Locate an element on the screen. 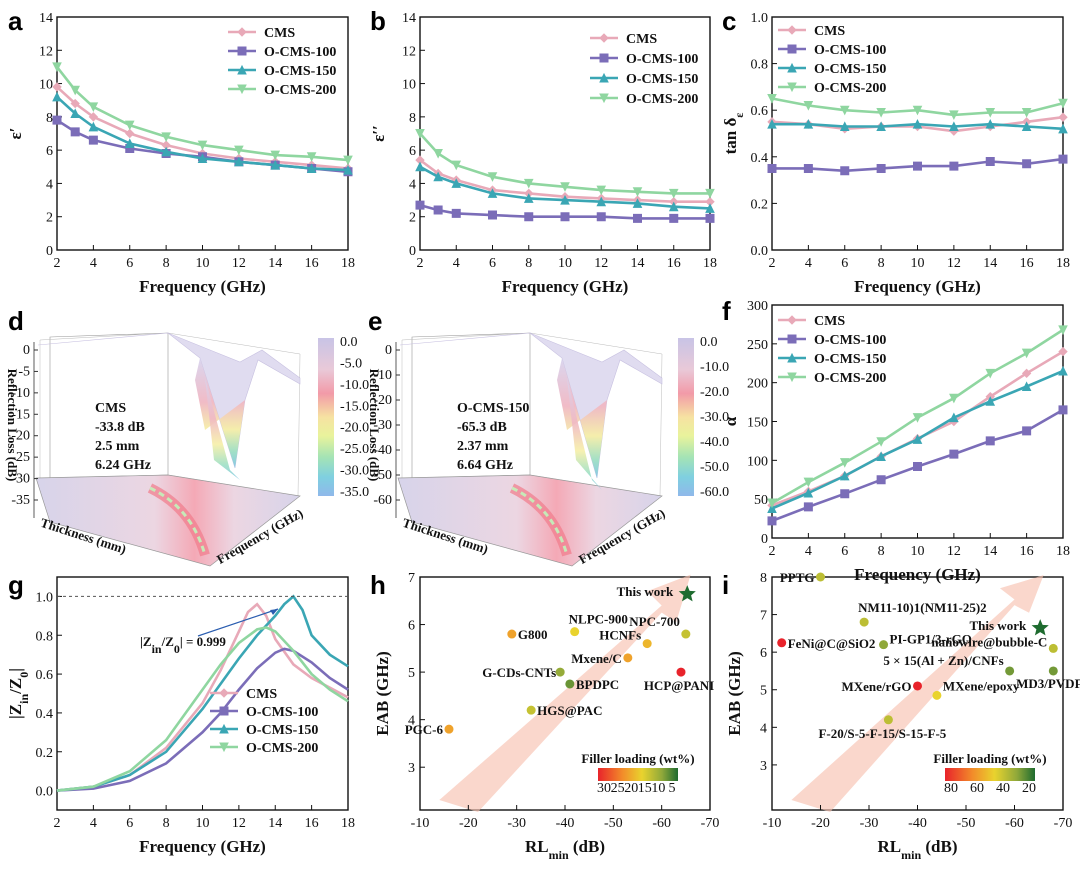 The image size is (1080, 876). scatter-point-label: PI-GP1/3-rGO is located at coordinates (931, 639).